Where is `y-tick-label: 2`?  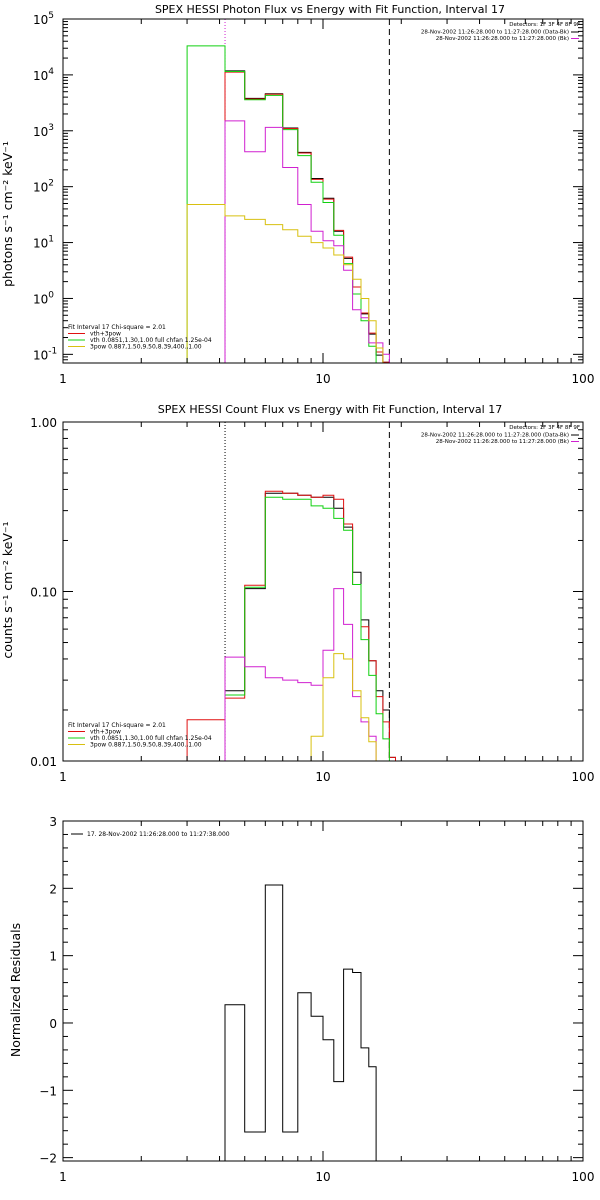
y-tick-label: 2 is located at coordinates (53, 889).